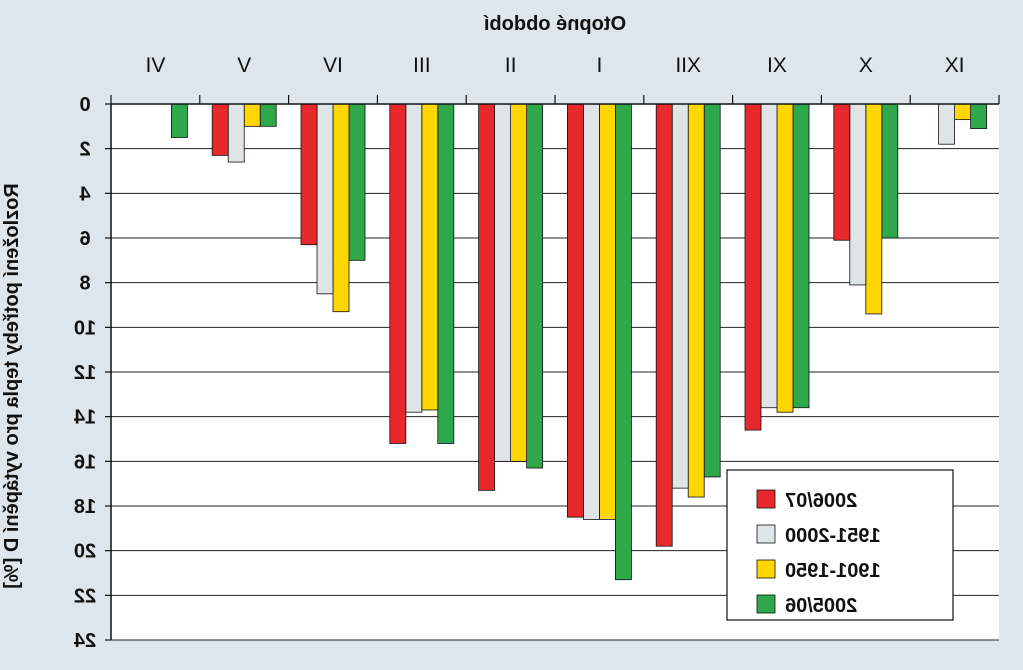 The image size is (1023, 670). What do you see at coordinates (85, 596) in the screenshot?
I see `y-tick-label: 22` at bounding box center [85, 596].